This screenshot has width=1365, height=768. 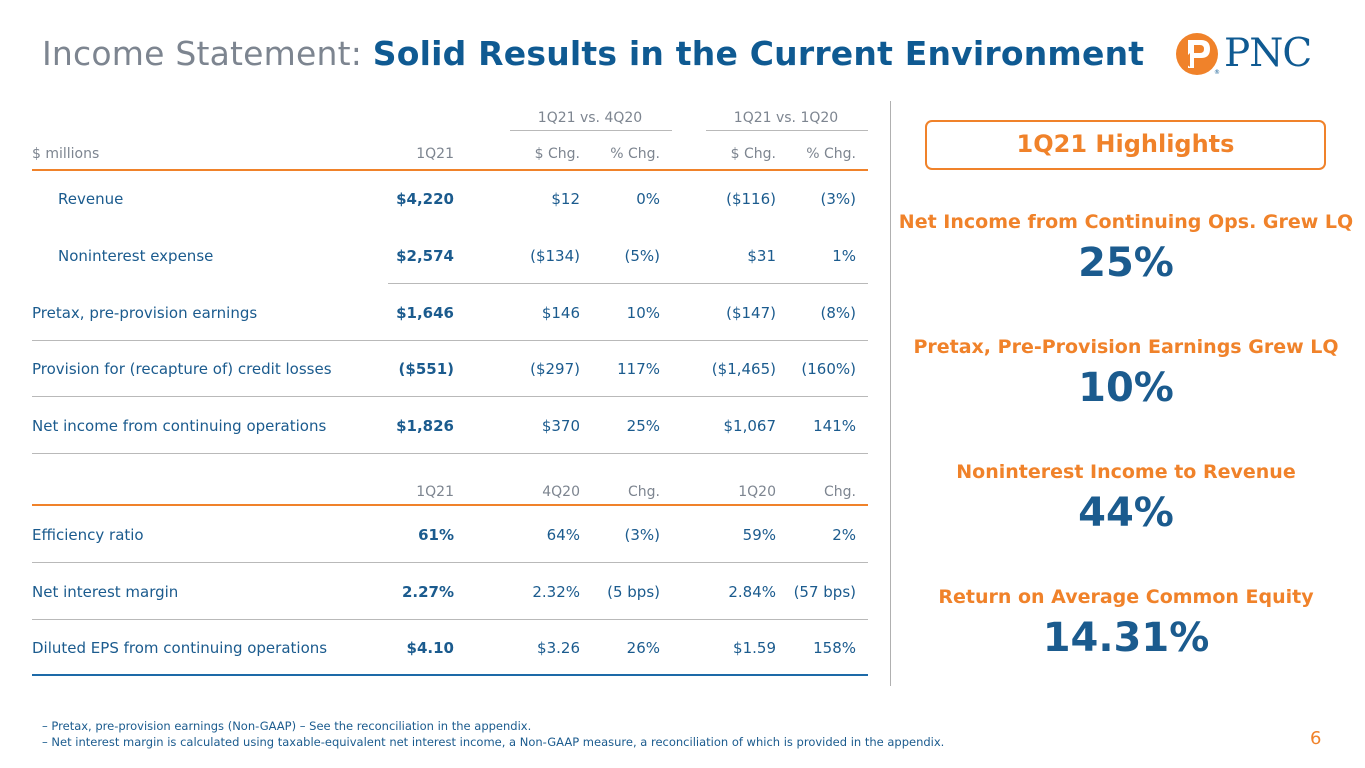 What do you see at coordinates (435, 492) in the screenshot?
I see `col2-header-1q21: 1Q21` at bounding box center [435, 492].